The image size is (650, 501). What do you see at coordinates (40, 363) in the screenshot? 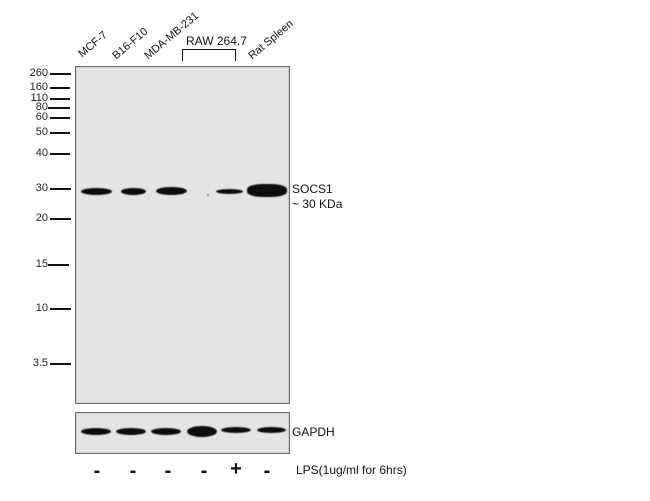
I see `mw-label-3-5: 3.5` at bounding box center [40, 363].